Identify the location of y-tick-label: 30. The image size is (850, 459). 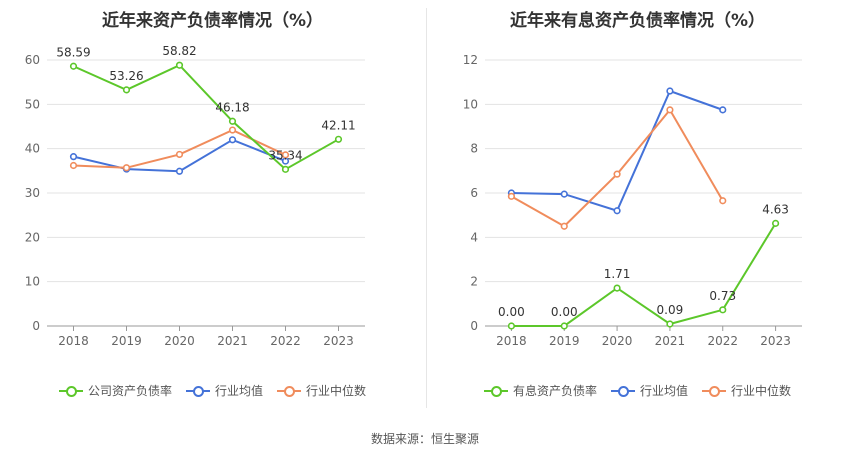
(32, 193).